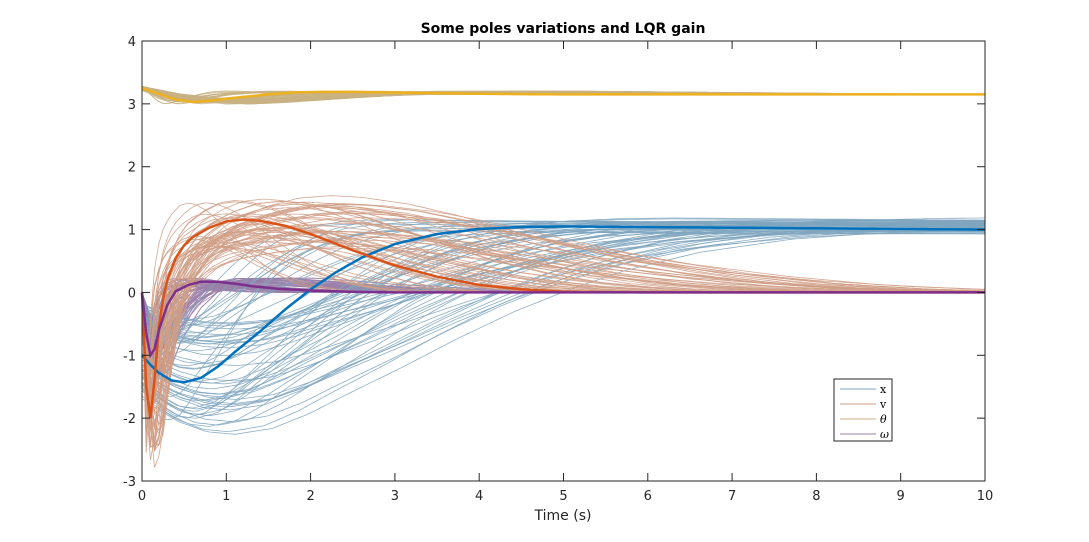 The image size is (1089, 542). I want to click on y-tick-label: 0, so click(132, 293).